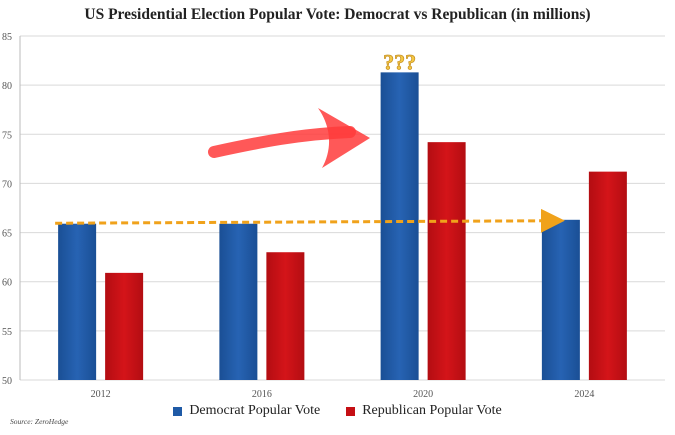 This screenshot has height=435, width=675. What do you see at coordinates (7, 332) in the screenshot?
I see `y-tick-label: 55` at bounding box center [7, 332].